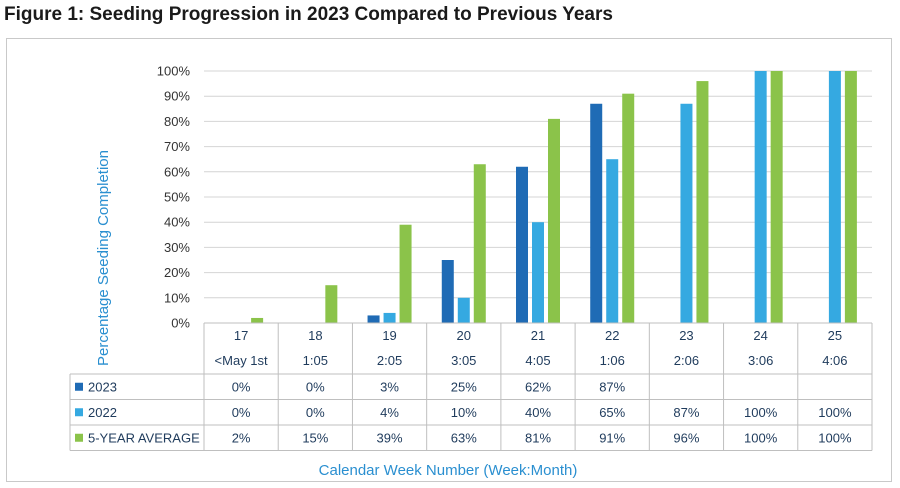 The image size is (900, 488). What do you see at coordinates (538, 386) in the screenshot?
I see `data-label: 62%` at bounding box center [538, 386].